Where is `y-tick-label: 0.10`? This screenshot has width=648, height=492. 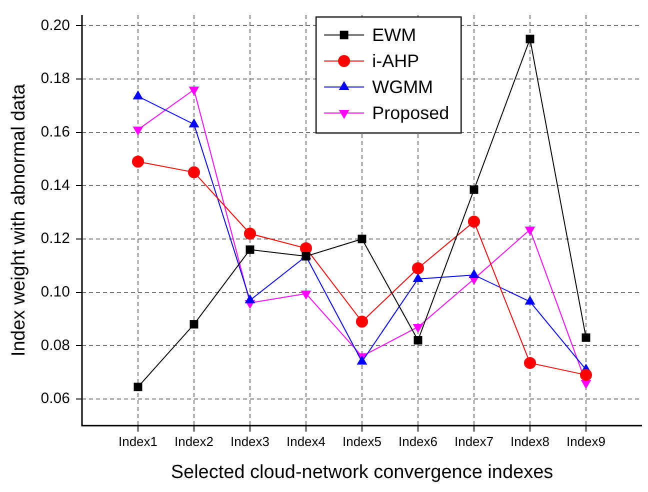 y-tick-label: 0.10 is located at coordinates (55, 291).